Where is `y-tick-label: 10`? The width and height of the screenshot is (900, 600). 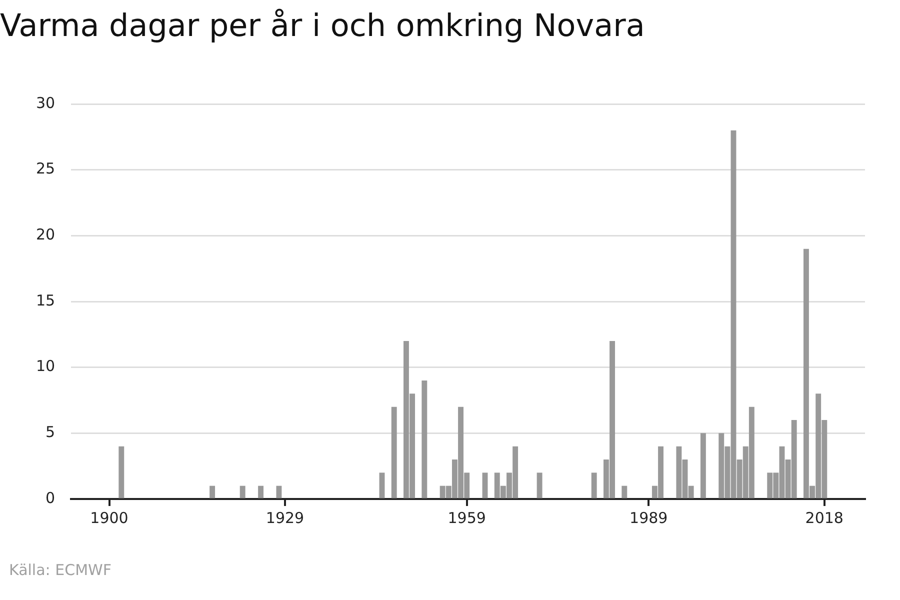
y-tick-label: 10 is located at coordinates (46, 366).